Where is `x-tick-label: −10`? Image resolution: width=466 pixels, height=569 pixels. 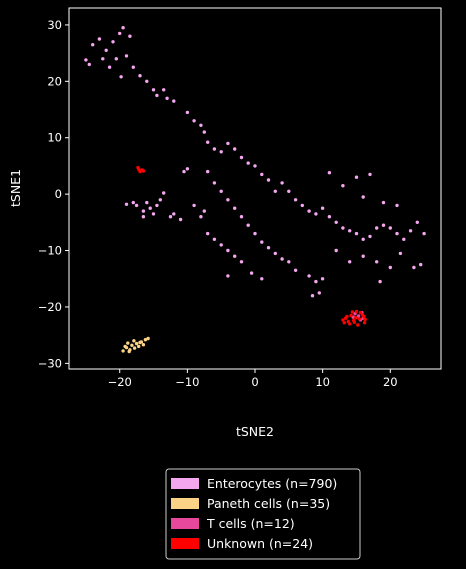
x-tick-label: −10 is located at coordinates (187, 382).